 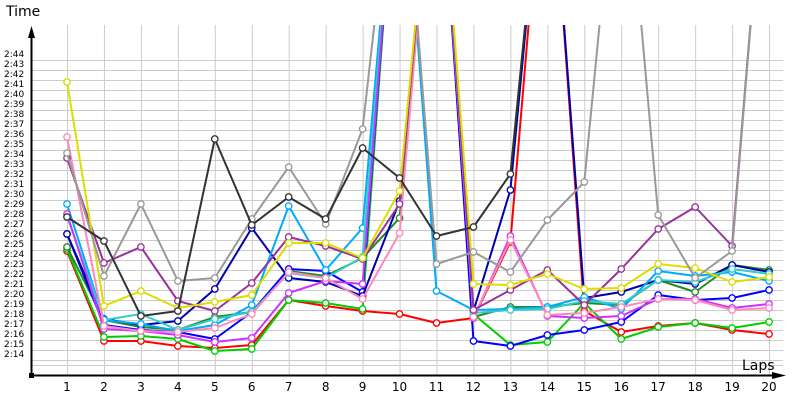 What do you see at coordinates (362, 387) in the screenshot?
I see `x-tick-label: 9` at bounding box center [362, 387].